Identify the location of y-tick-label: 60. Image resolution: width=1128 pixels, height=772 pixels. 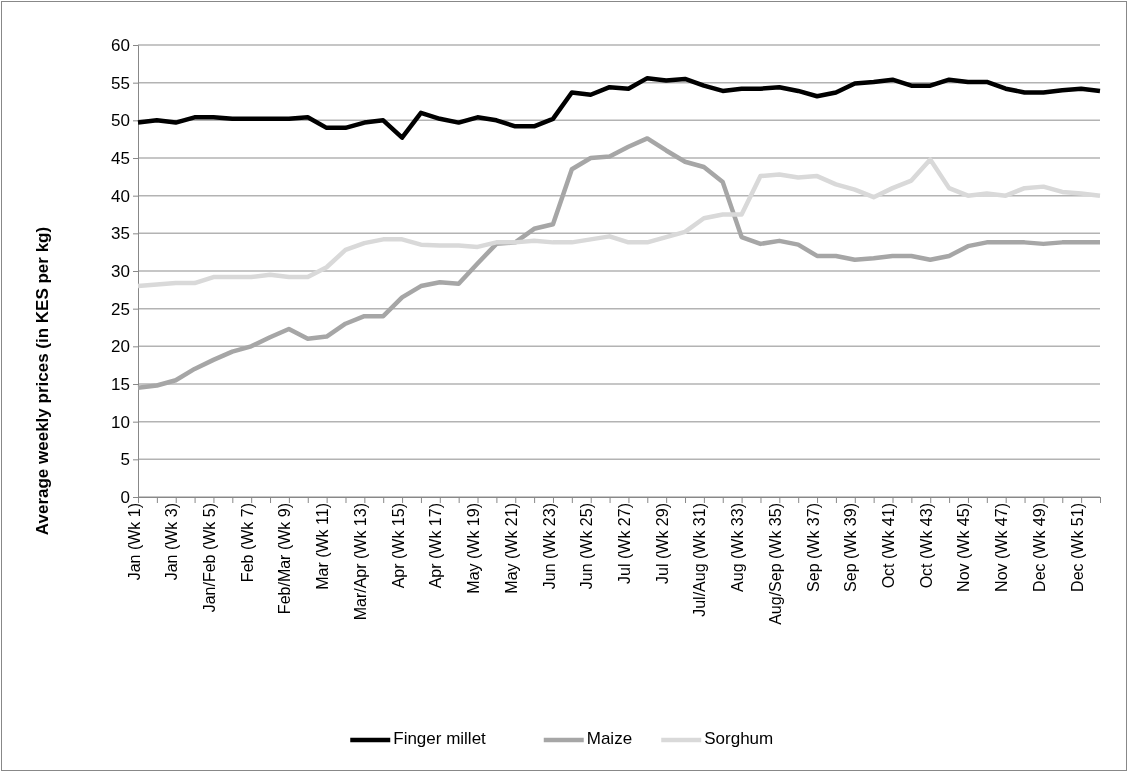
(120, 45).